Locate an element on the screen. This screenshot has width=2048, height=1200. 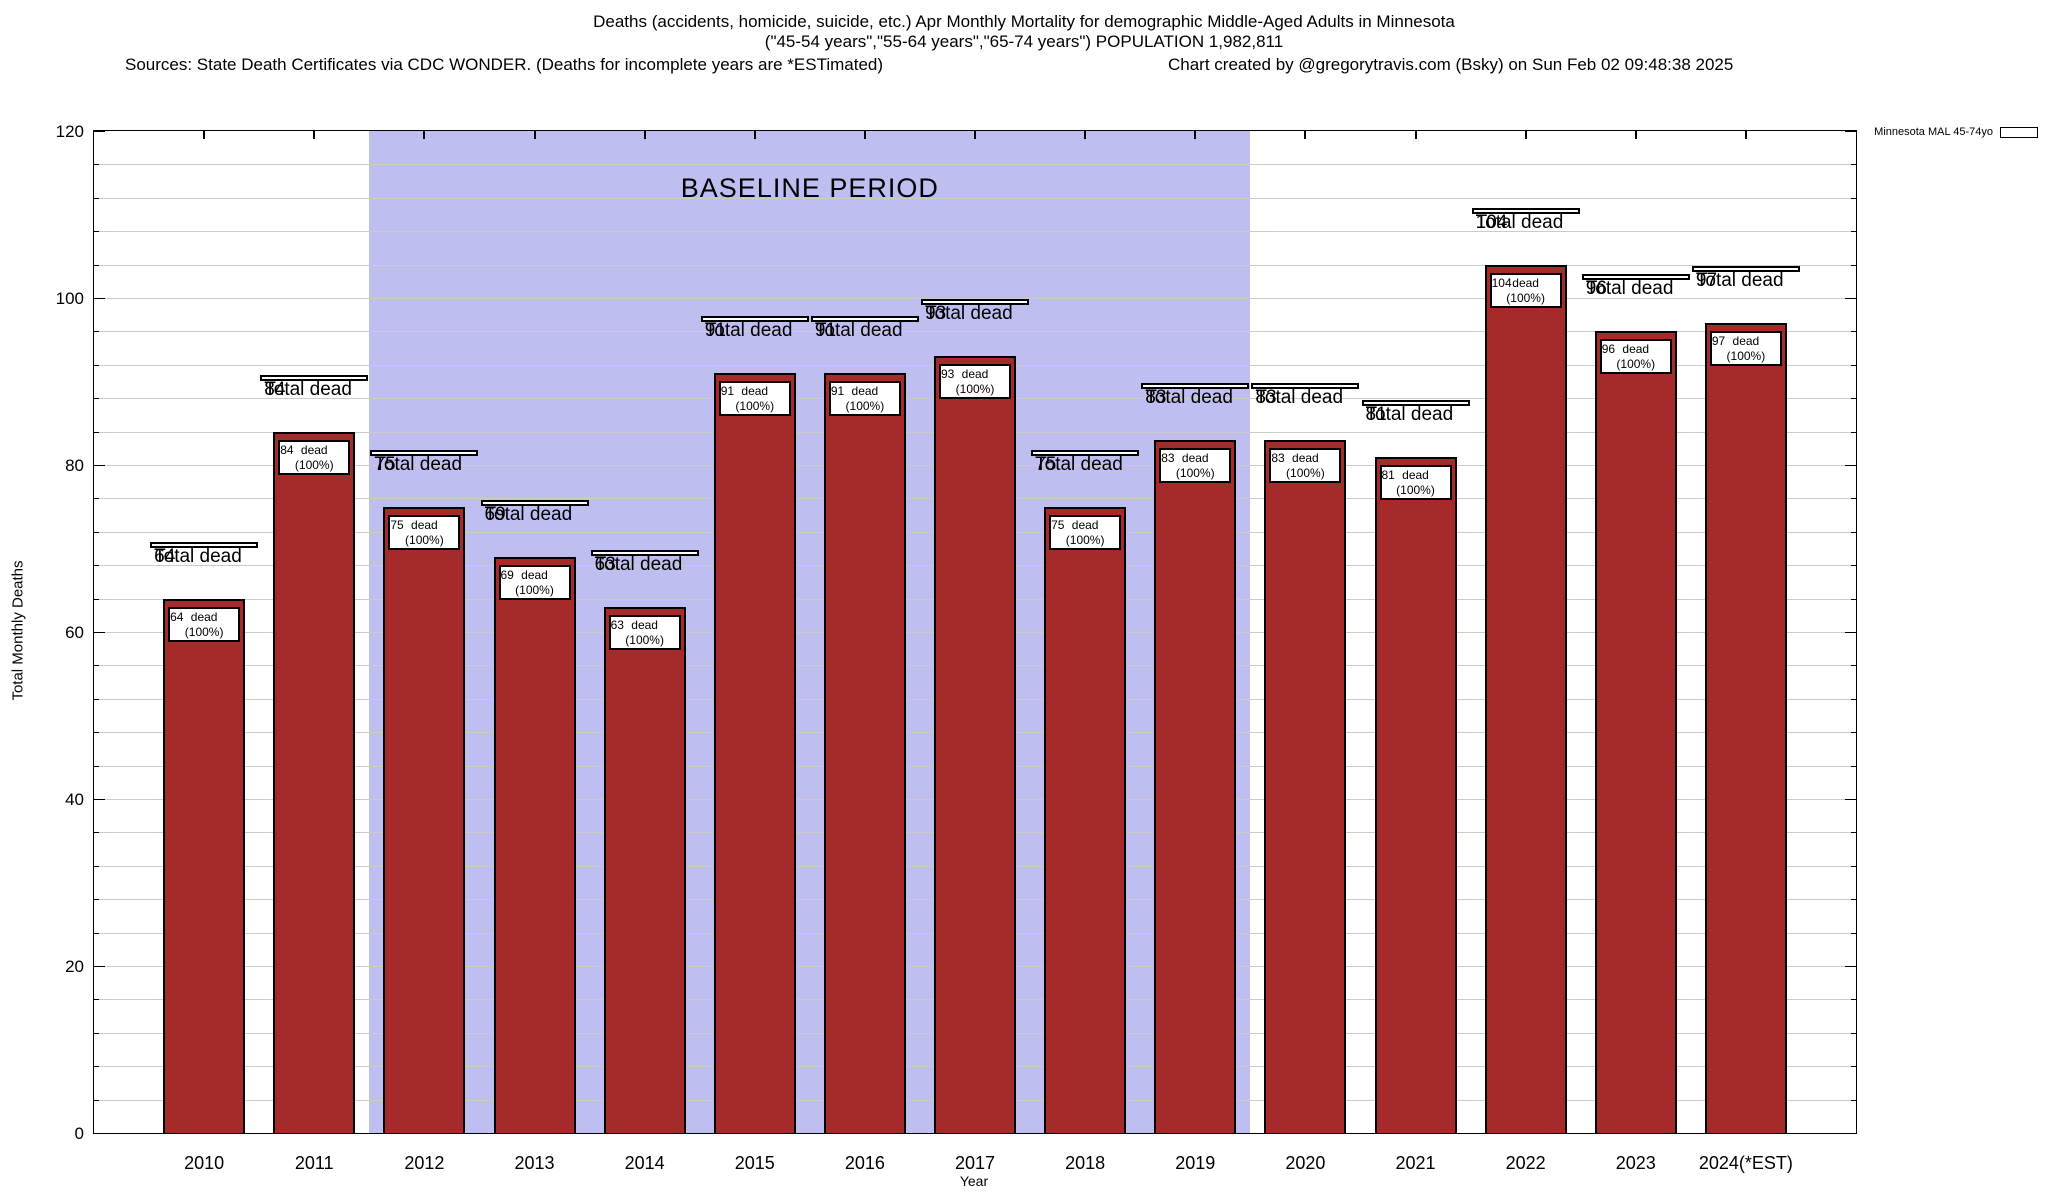
y-tick-label: 120 is located at coordinates (69, 131).